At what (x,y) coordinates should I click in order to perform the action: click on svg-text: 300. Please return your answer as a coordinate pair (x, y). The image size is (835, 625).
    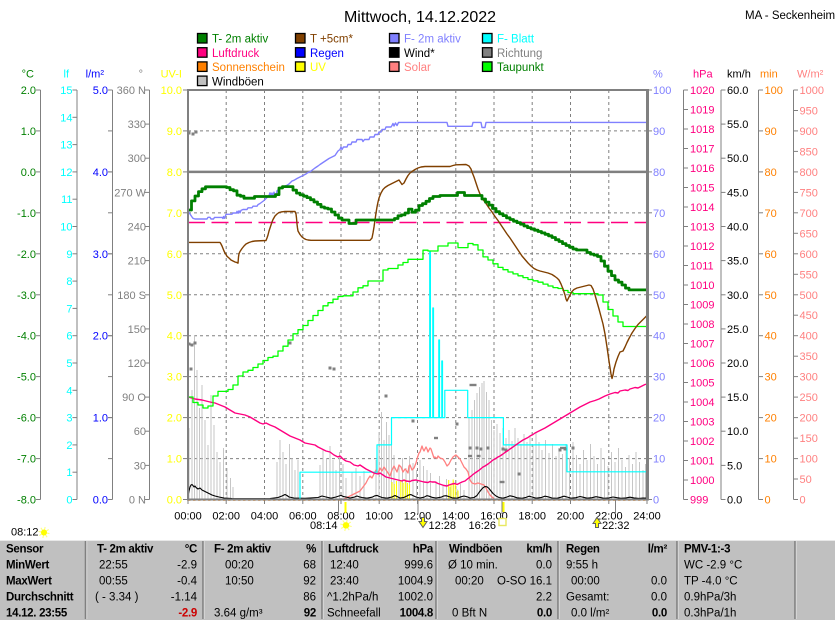
    Looking at the image, I should click on (809, 378).